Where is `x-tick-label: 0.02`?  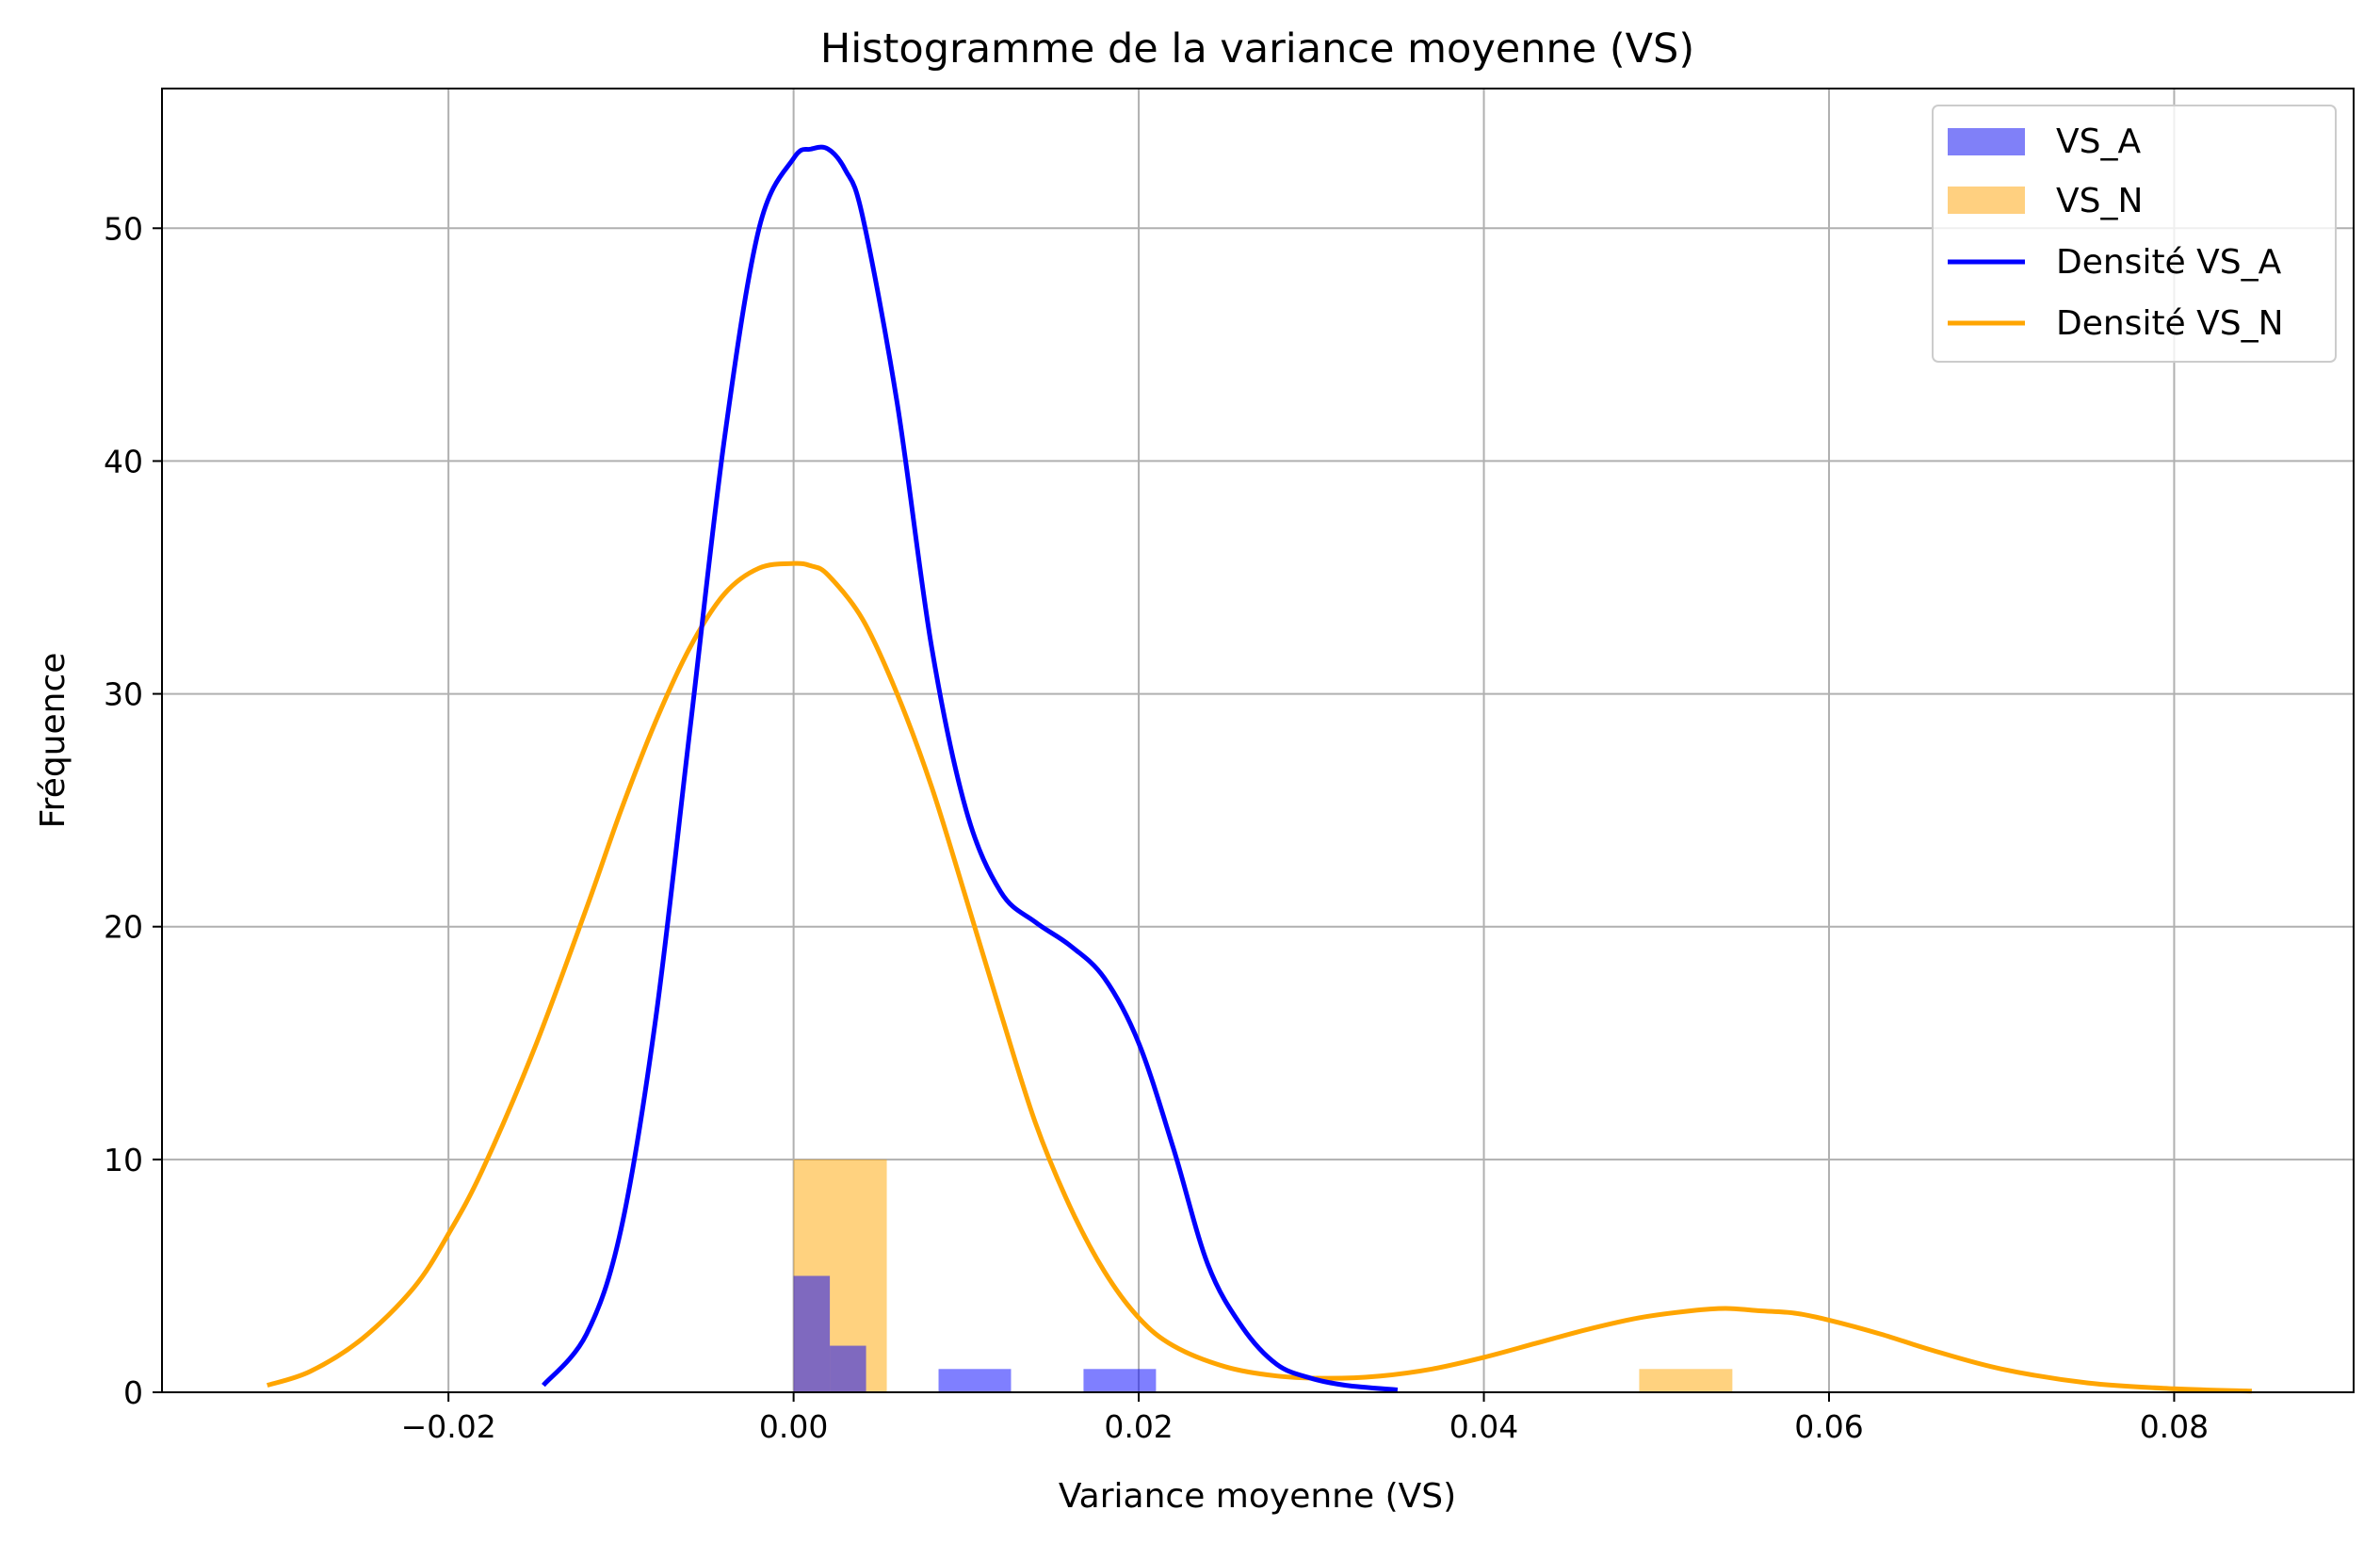
x-tick-label: 0.02 is located at coordinates (1138, 1426).